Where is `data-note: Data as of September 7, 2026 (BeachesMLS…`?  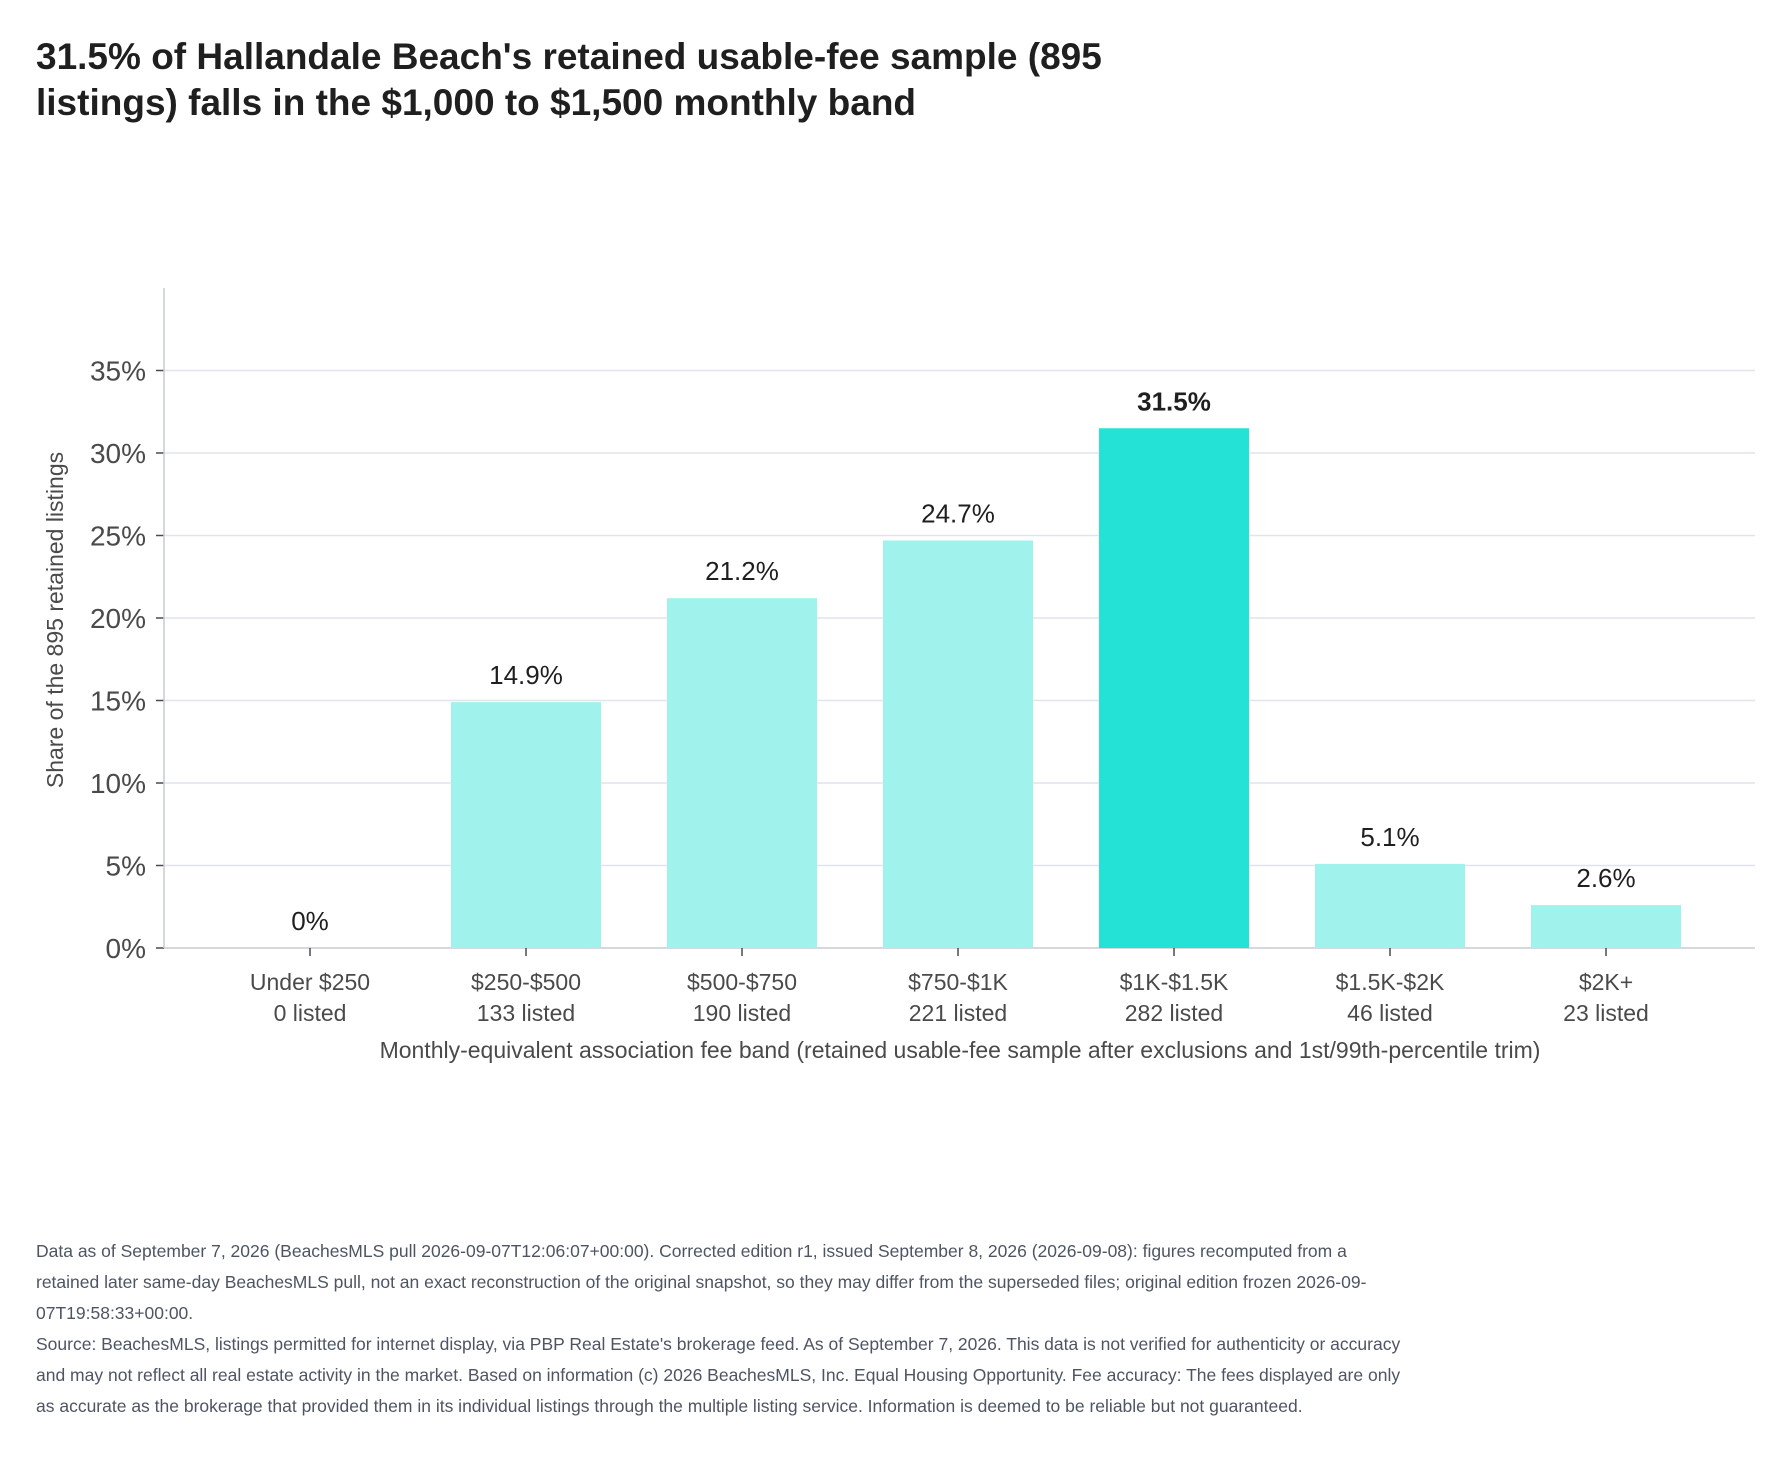
data-note: Data as of September 7, 2026 (BeachesMLS… is located at coordinates (701, 1282).